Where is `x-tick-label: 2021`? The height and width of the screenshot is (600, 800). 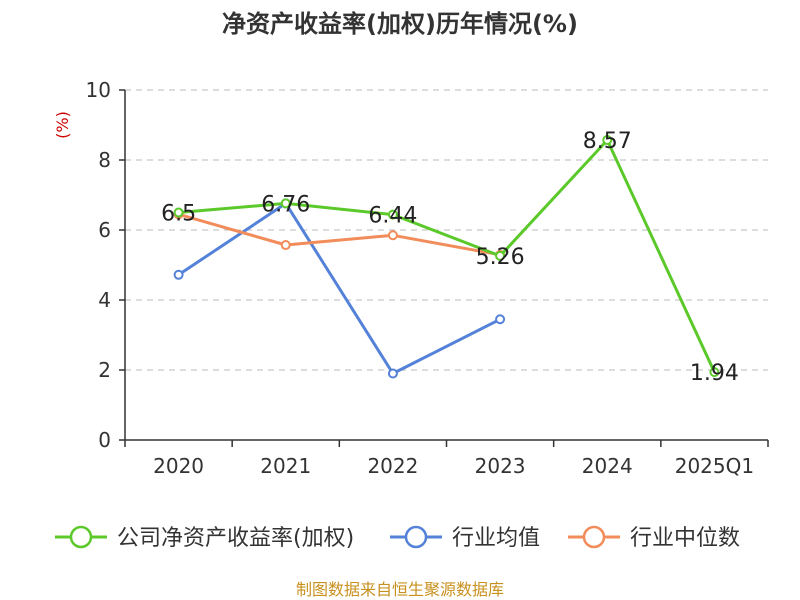 x-tick-label: 2021 is located at coordinates (285, 466).